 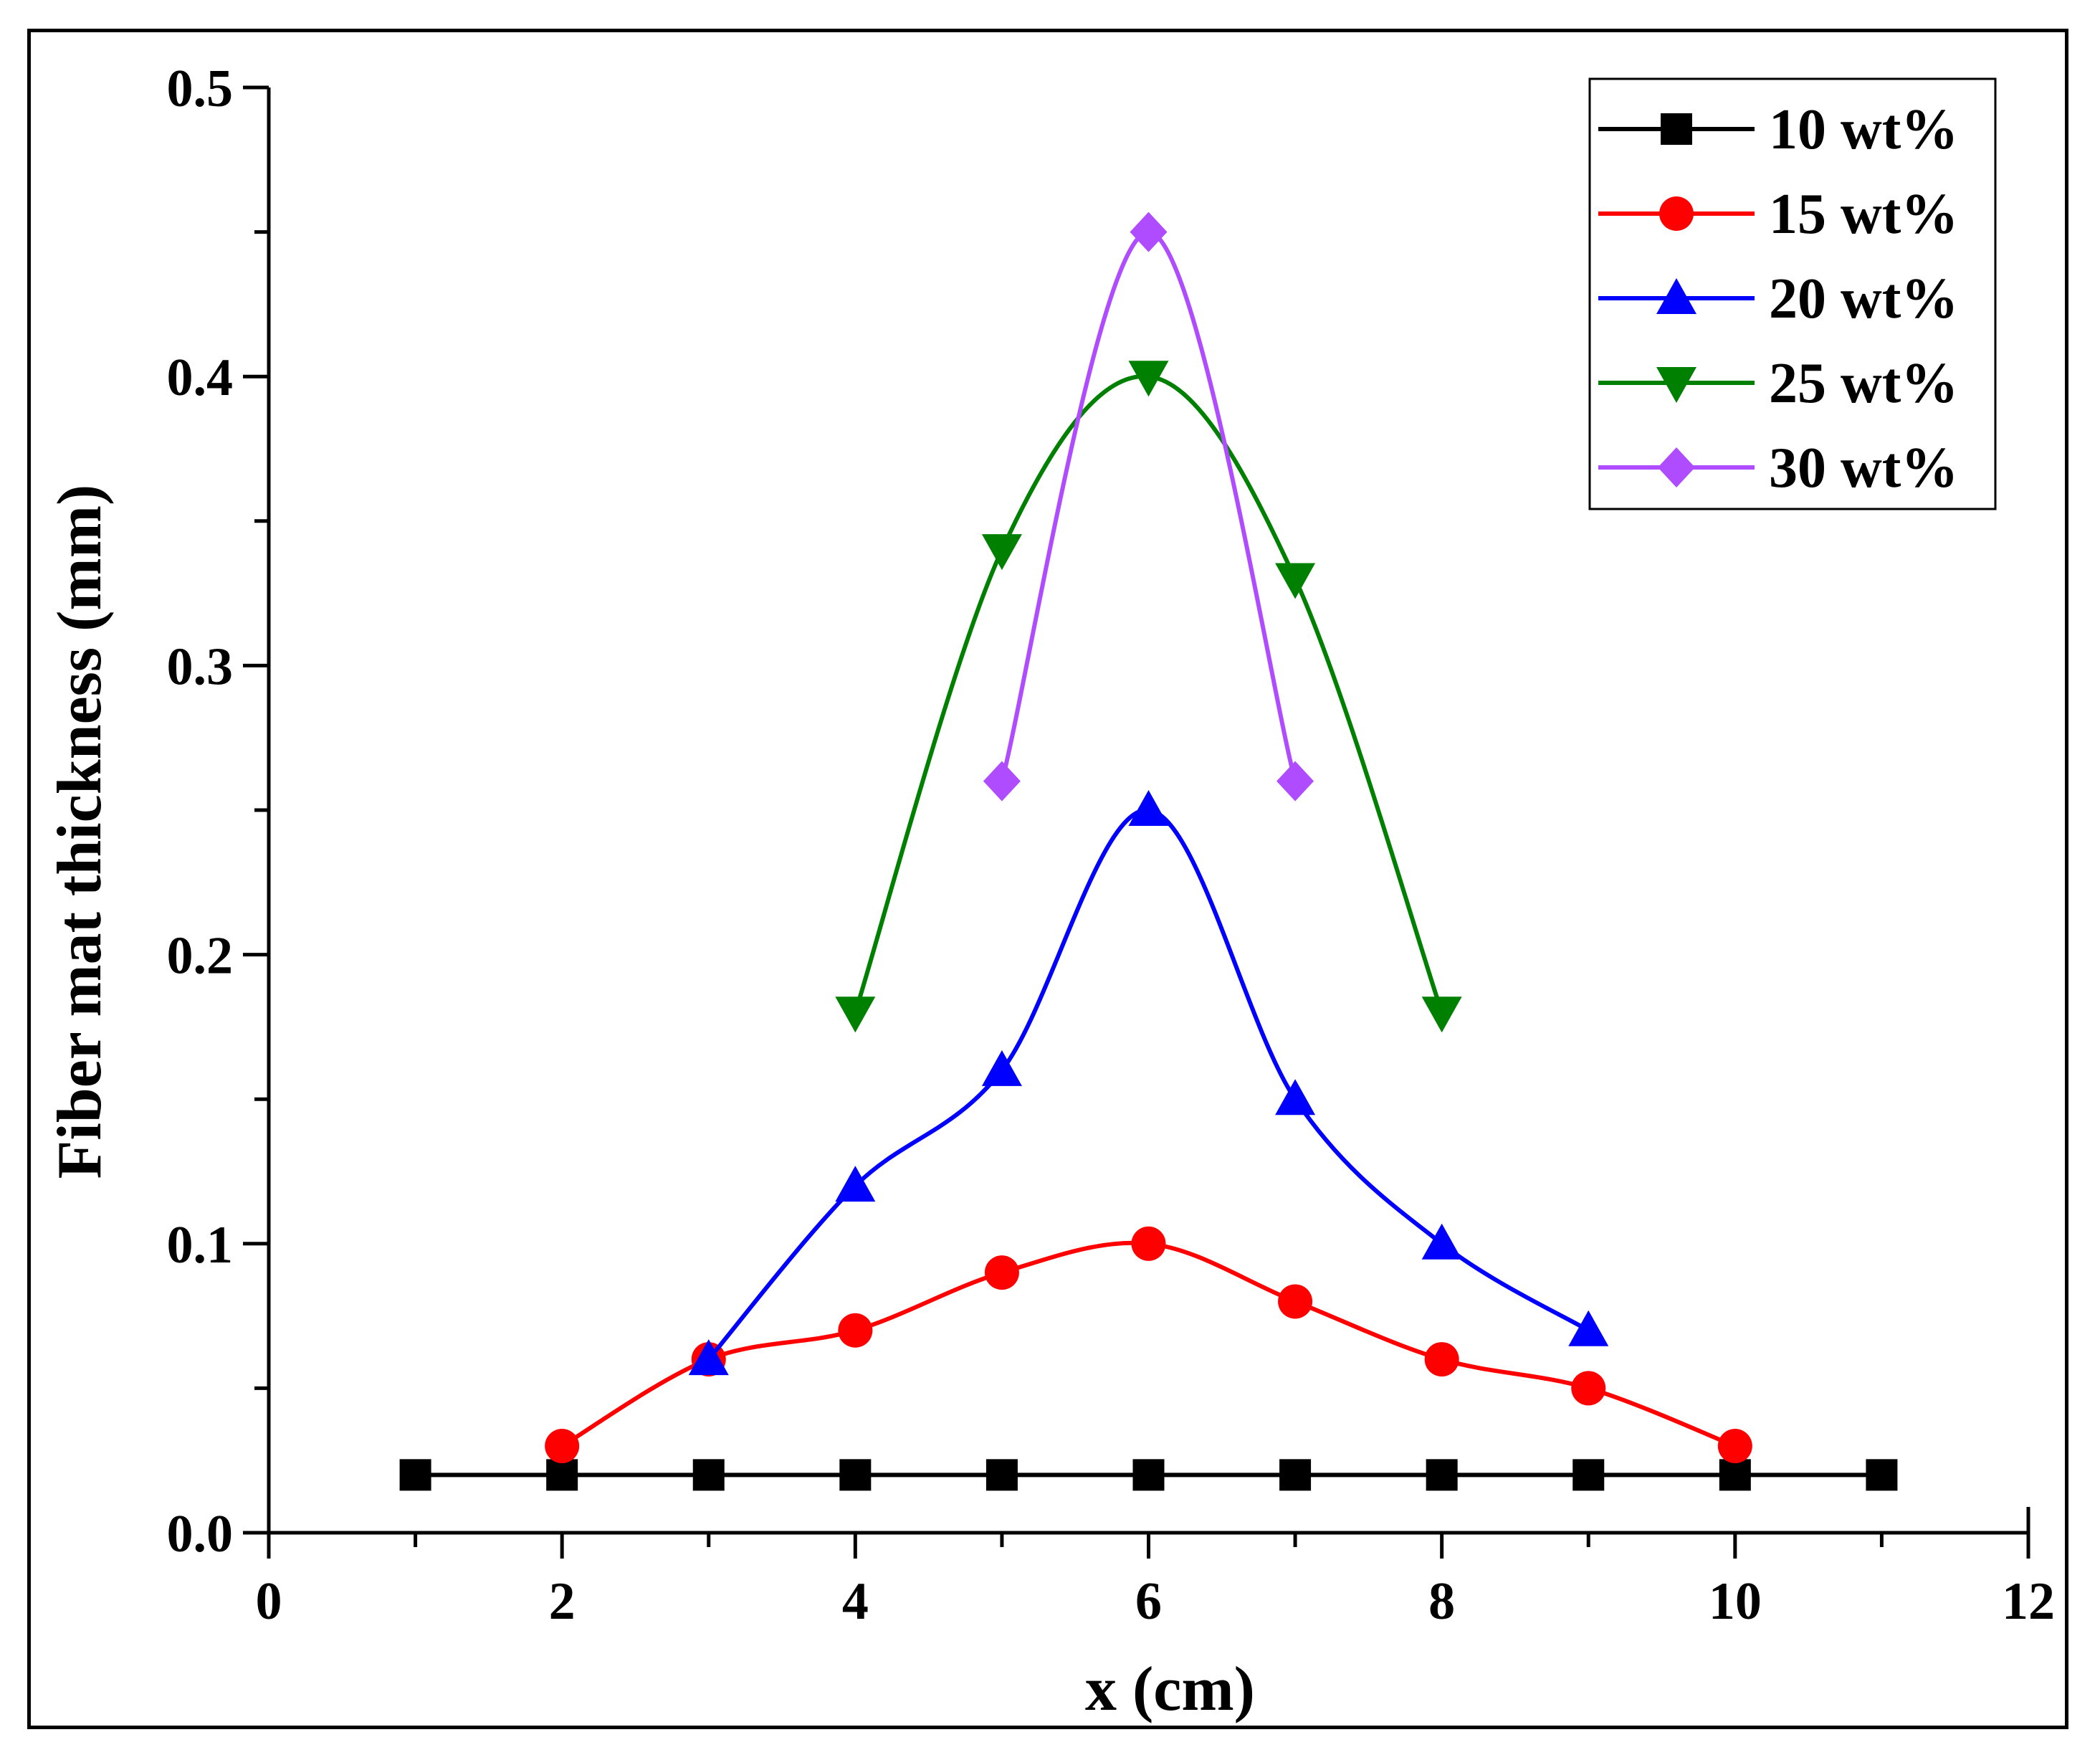 What do you see at coordinates (1170, 1689) in the screenshot?
I see `x-axis-label: x (cm)` at bounding box center [1170, 1689].